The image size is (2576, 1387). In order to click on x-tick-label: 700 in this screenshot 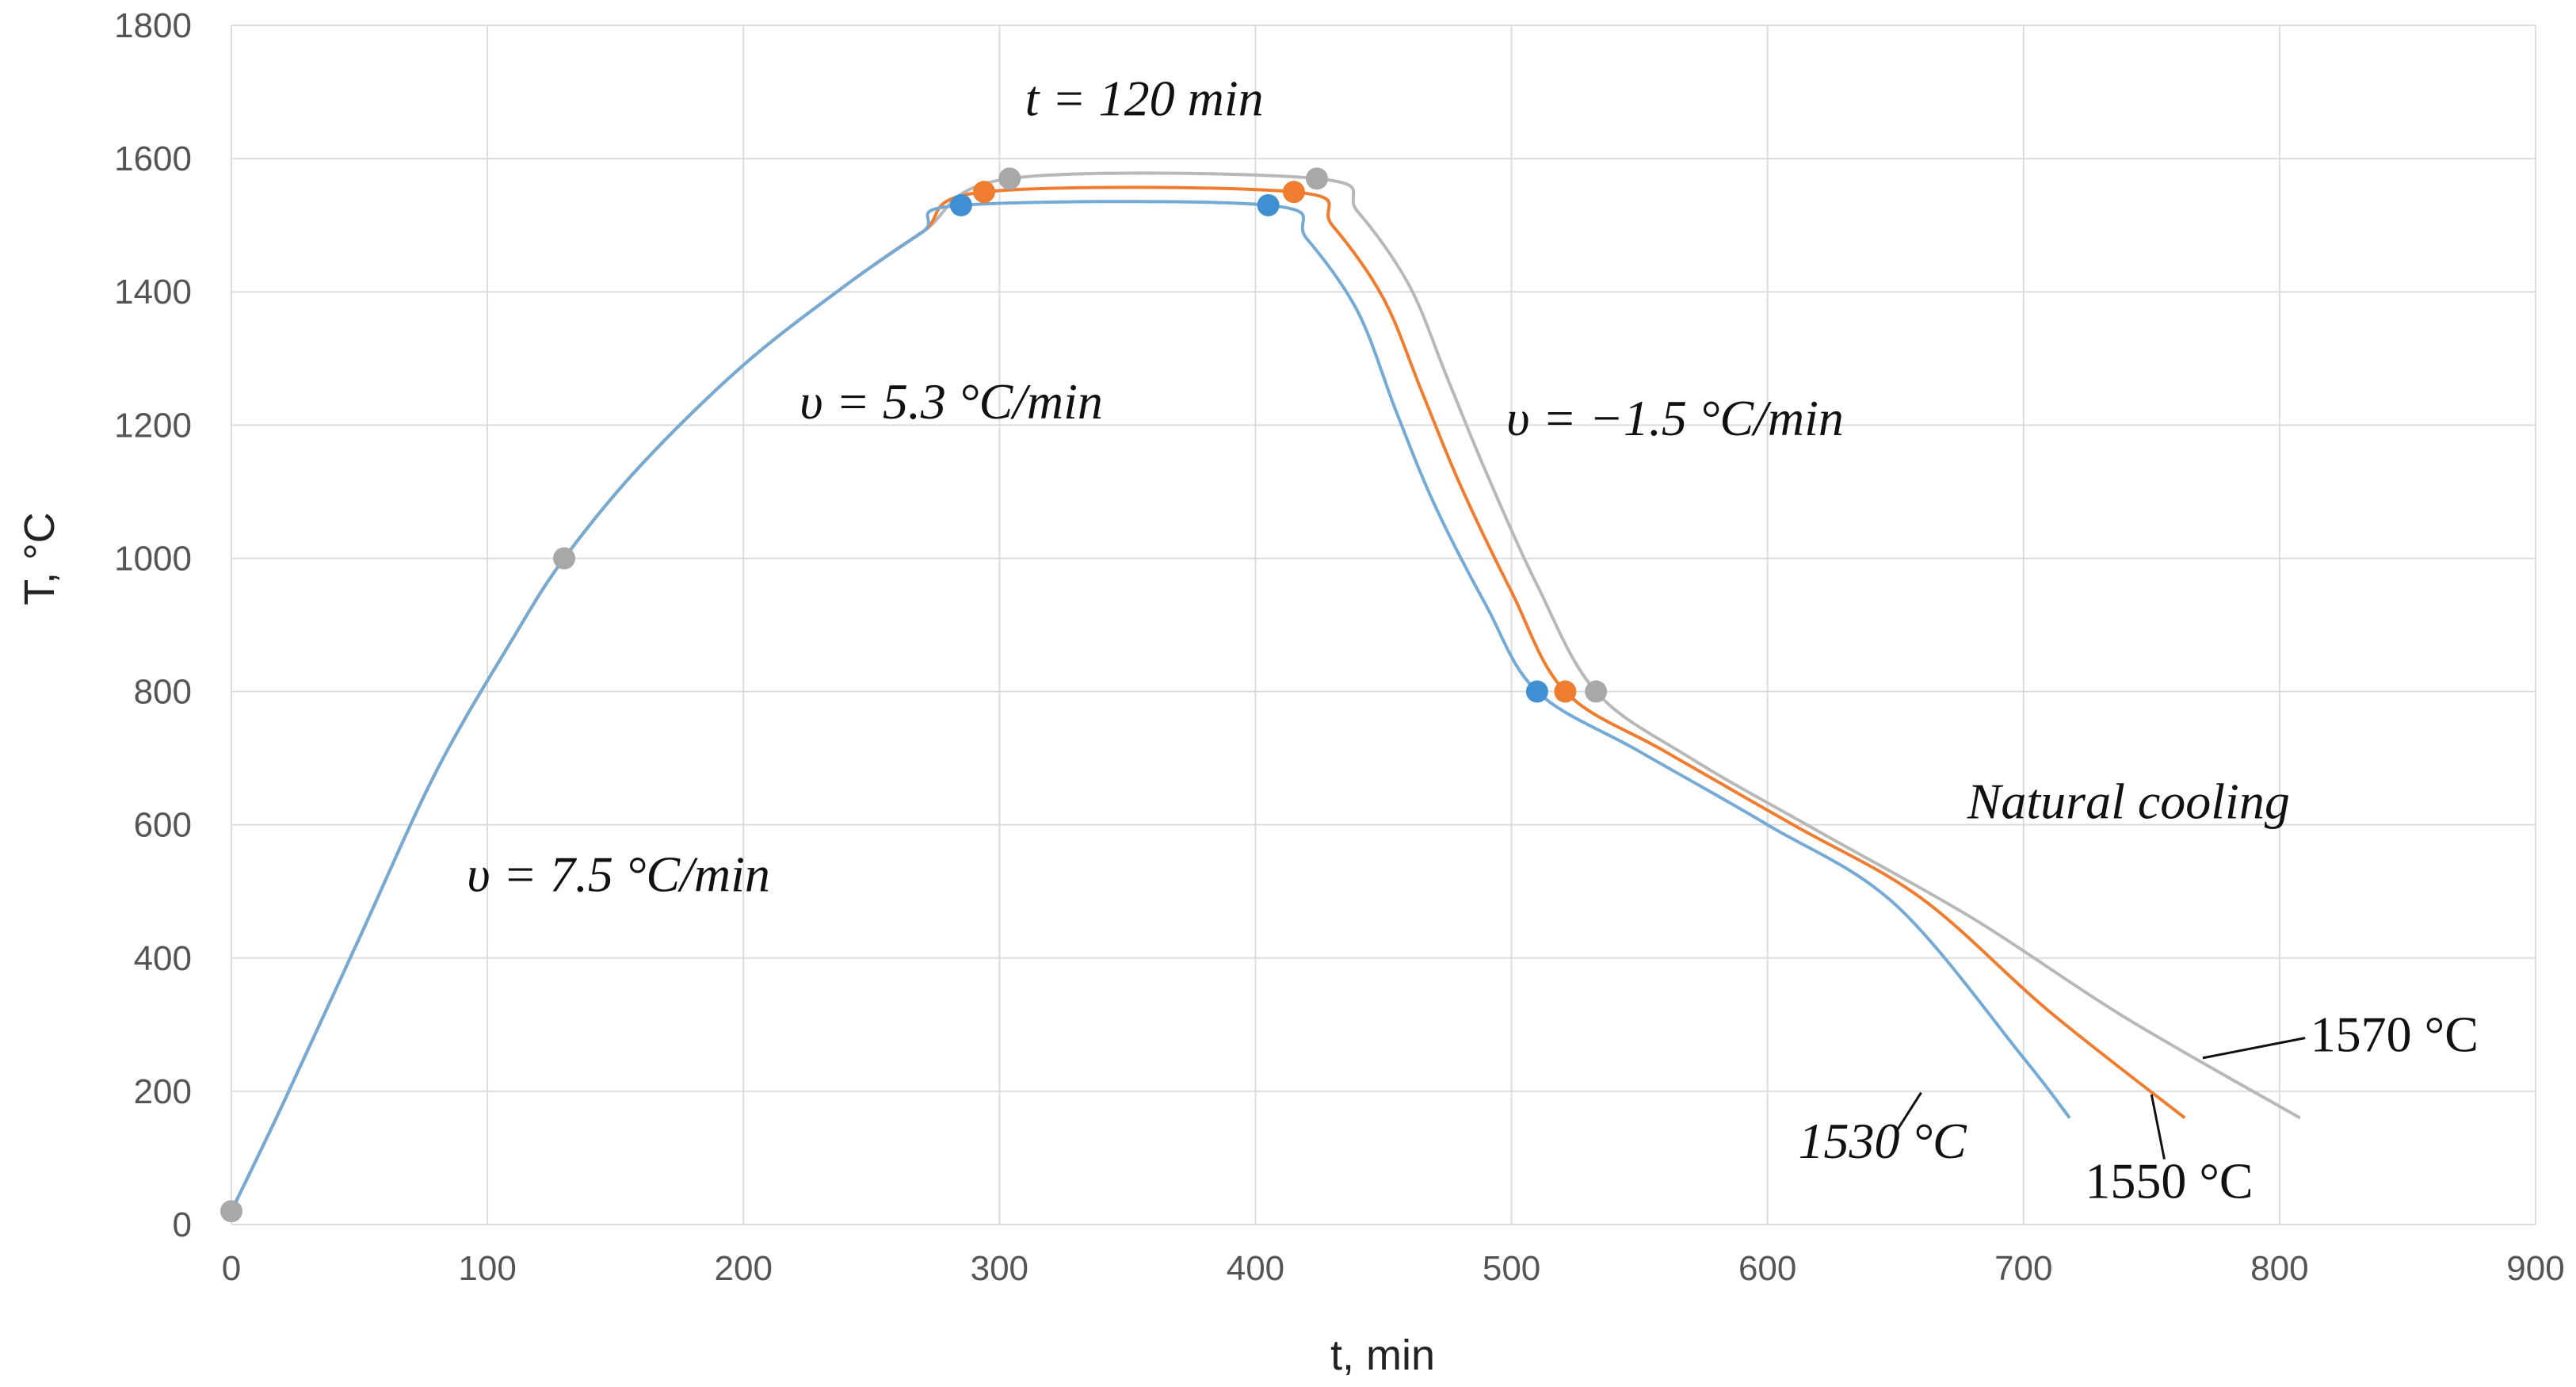, I will do `click(2023, 1268)`.